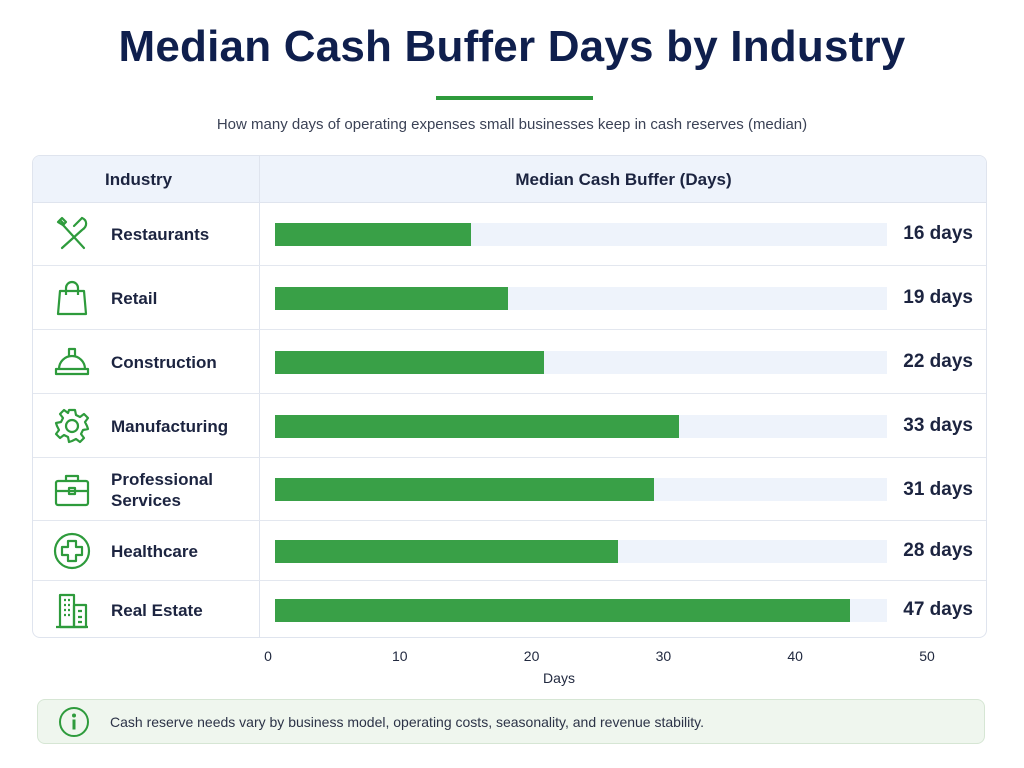 This screenshot has height=768, width=1024. I want to click on header-industry: Industry, so click(139, 179).